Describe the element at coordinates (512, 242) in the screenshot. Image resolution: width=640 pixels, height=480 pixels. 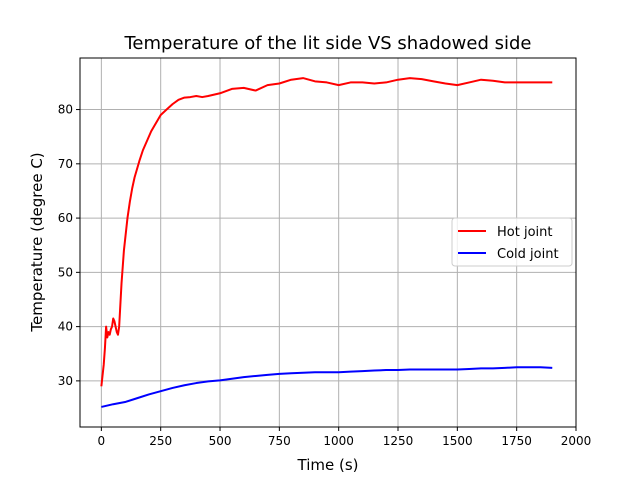
I see `legend: Hot joint Cold joint` at that location.